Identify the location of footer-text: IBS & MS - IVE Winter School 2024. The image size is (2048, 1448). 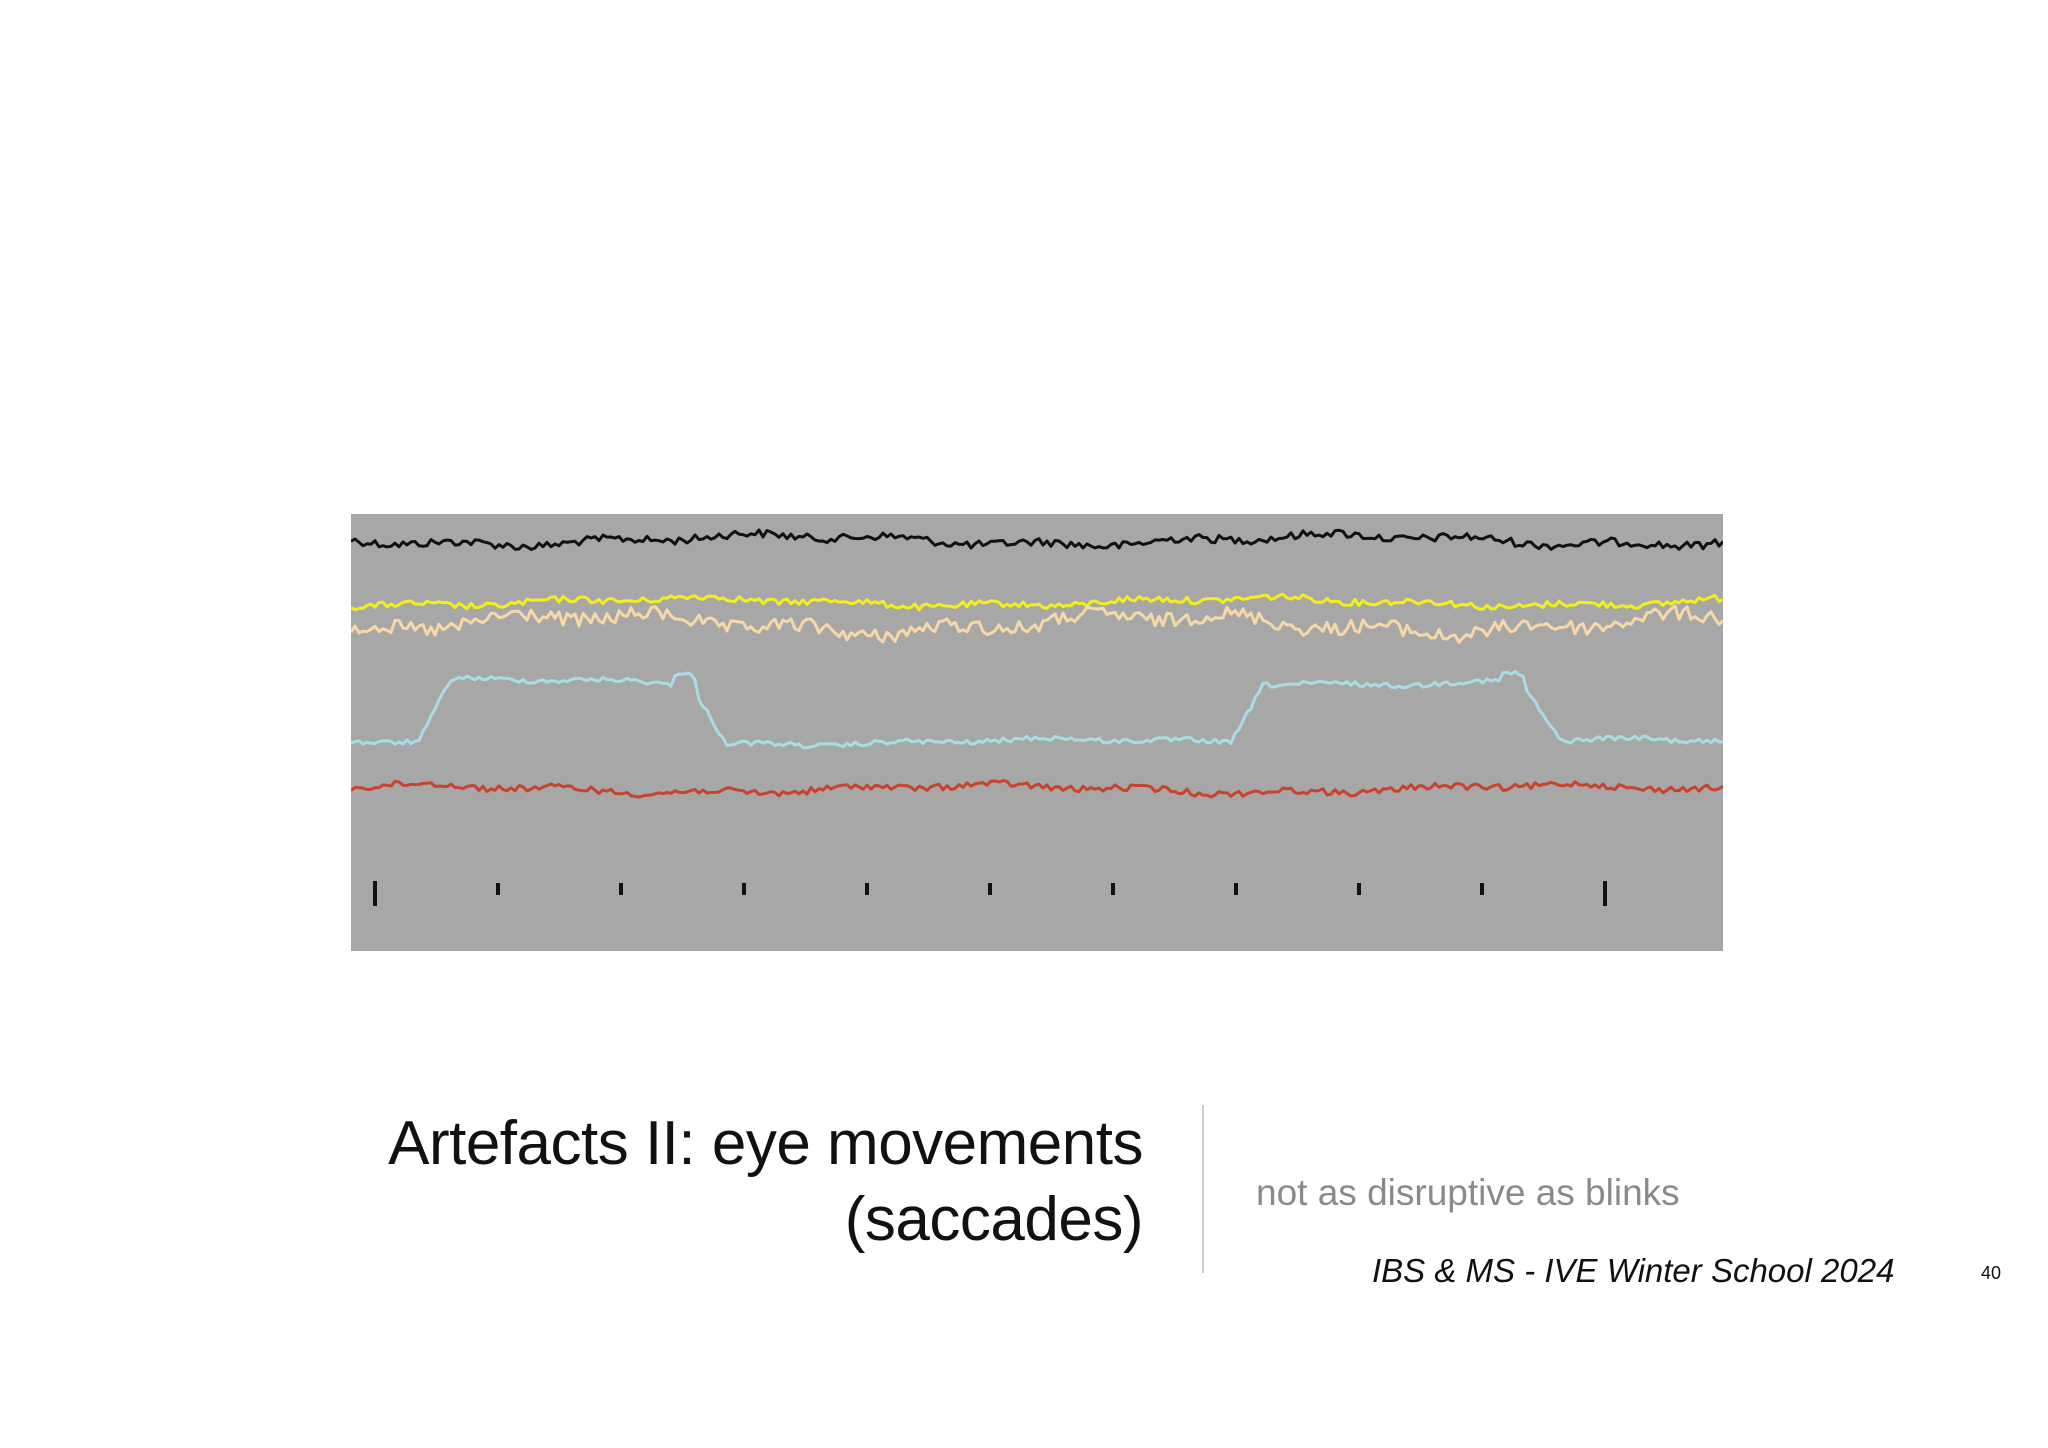
(1633, 1270).